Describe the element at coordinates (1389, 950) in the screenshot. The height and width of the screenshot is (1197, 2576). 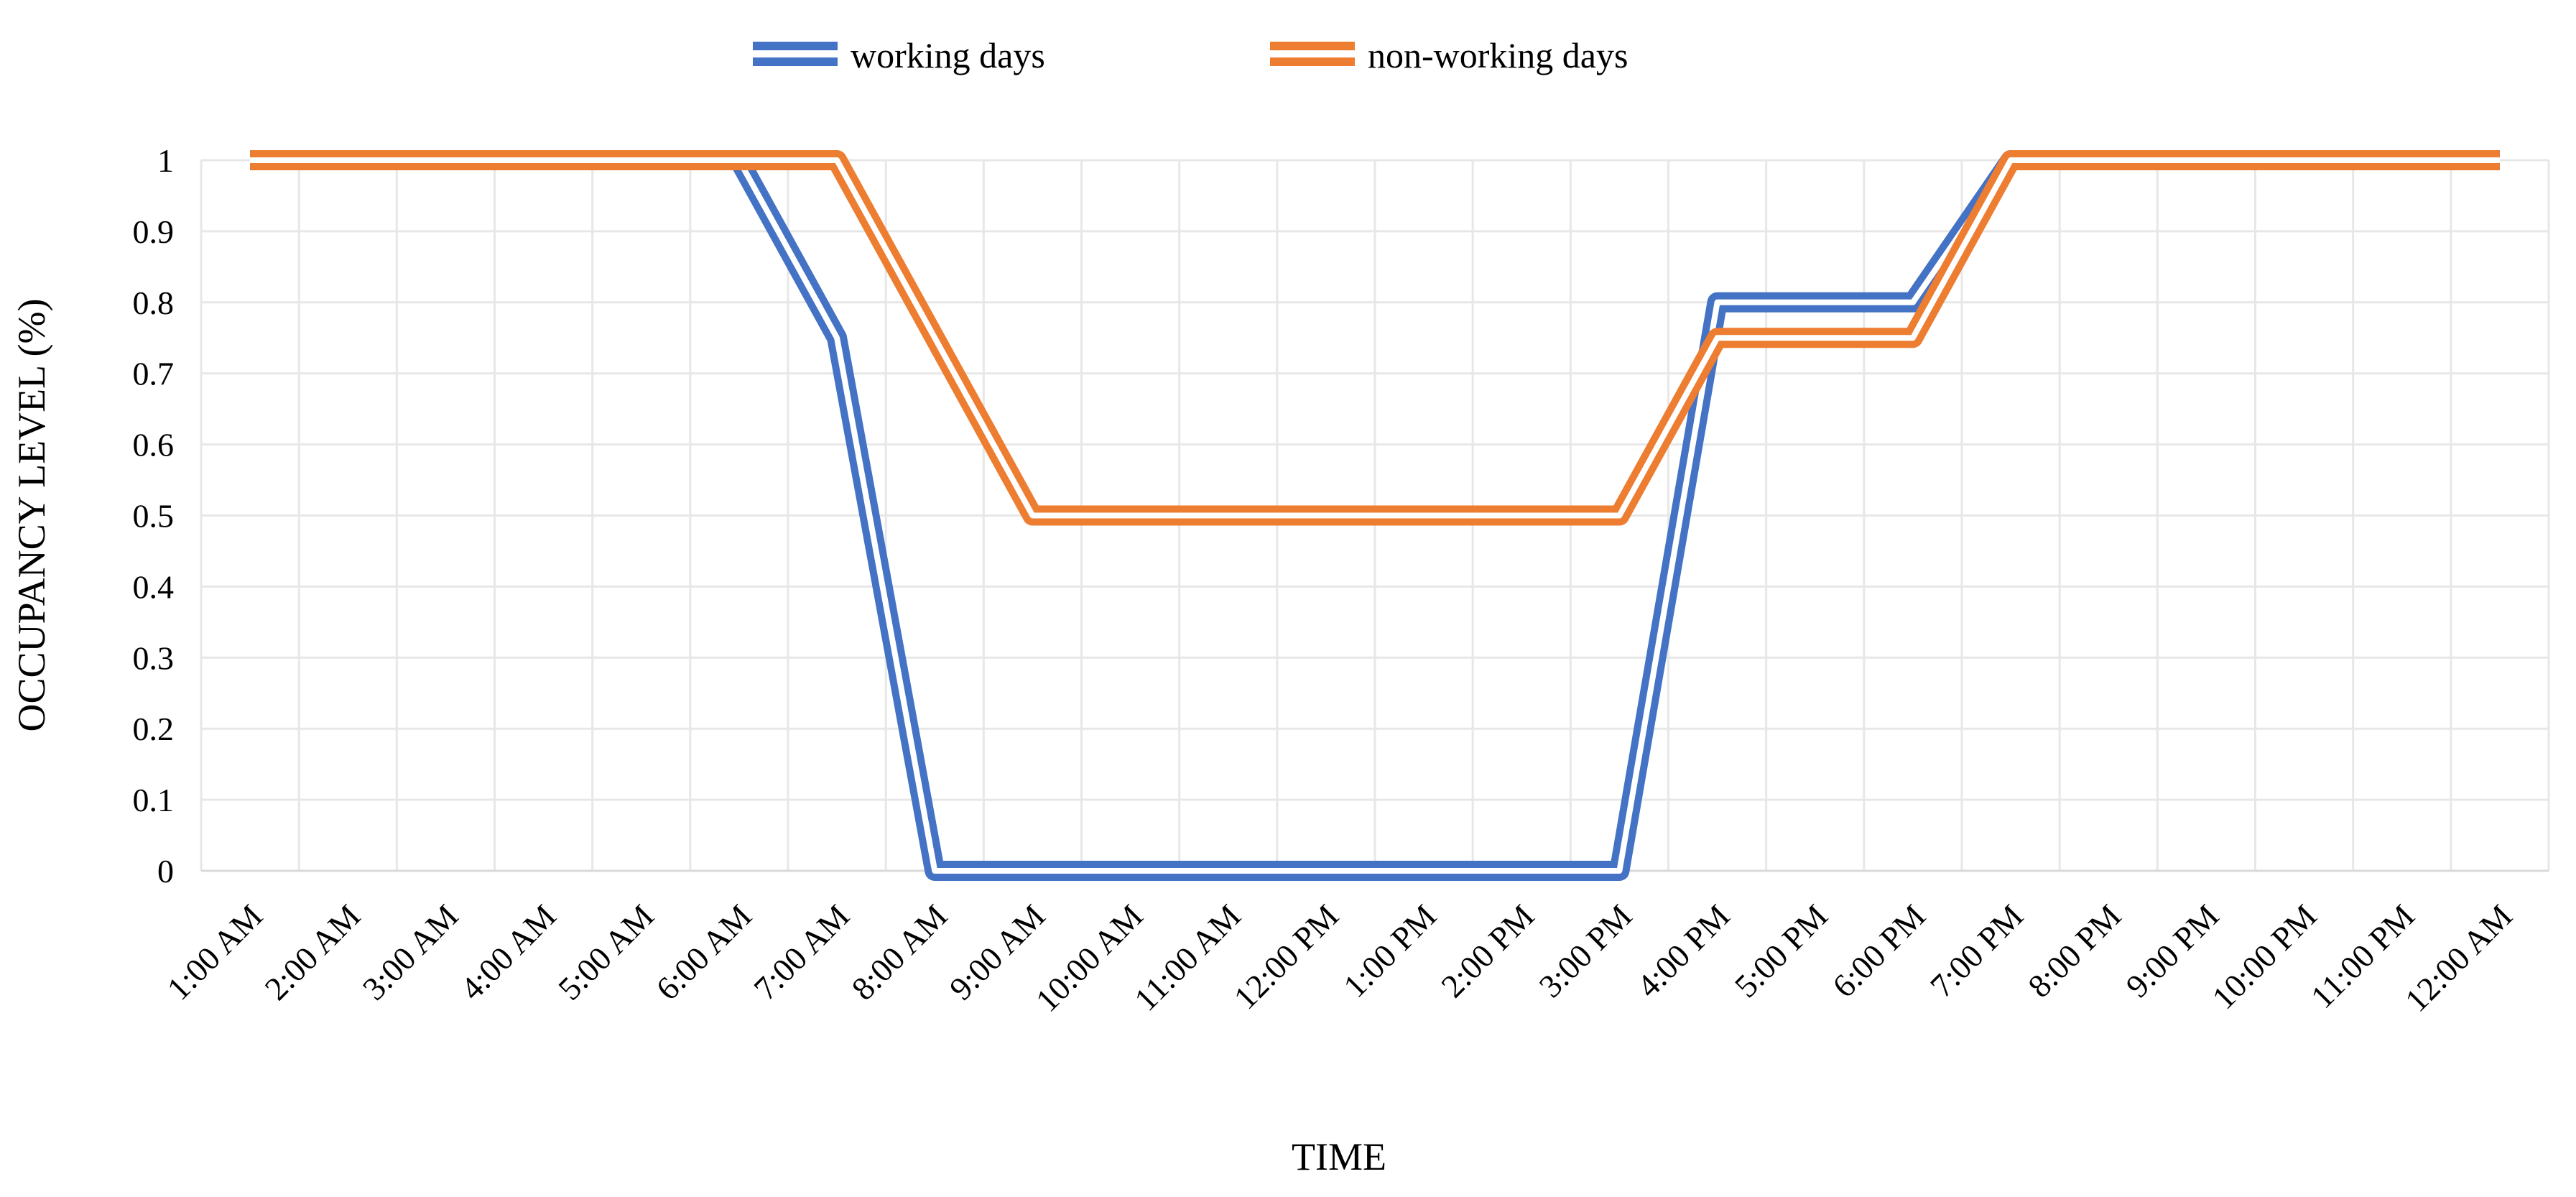
I see `x-tick-label: 1:00 PM` at that location.